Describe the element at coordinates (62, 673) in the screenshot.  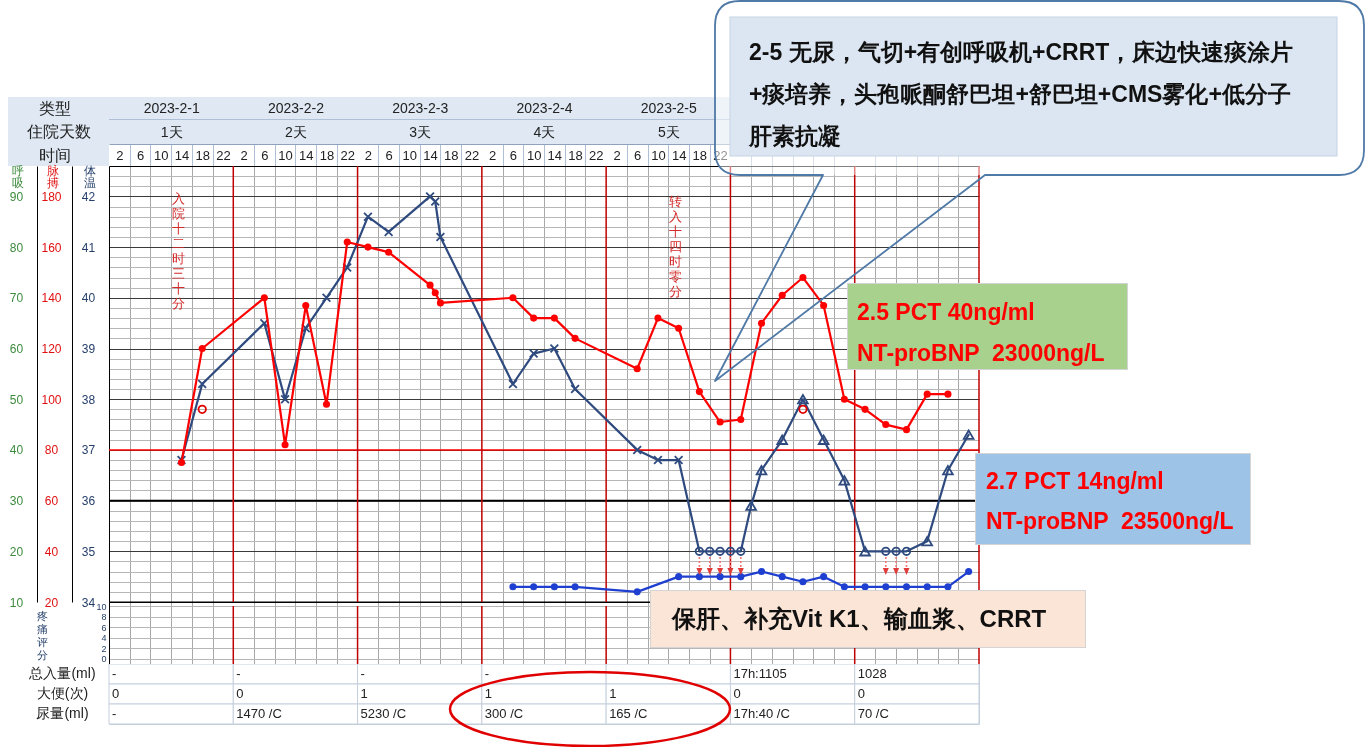
I see `y-tick-label: 总入量(ml)` at that location.